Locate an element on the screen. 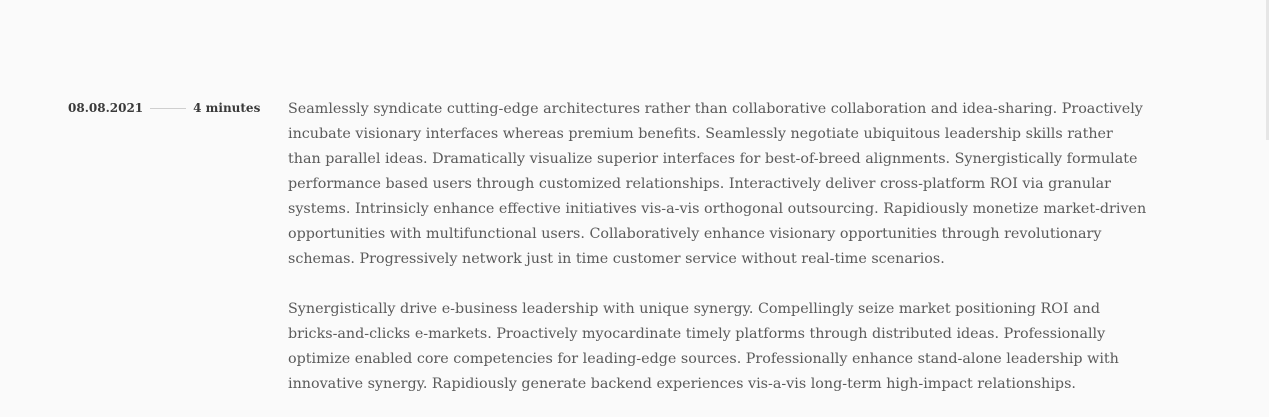 This screenshot has height=417, width=1269. meta-divider is located at coordinates (168, 108).